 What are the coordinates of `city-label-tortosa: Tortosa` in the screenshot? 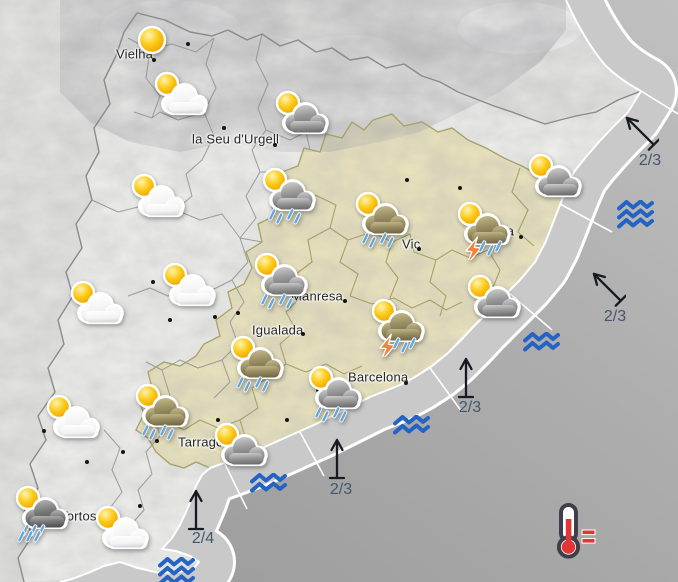 It's located at (82, 516).